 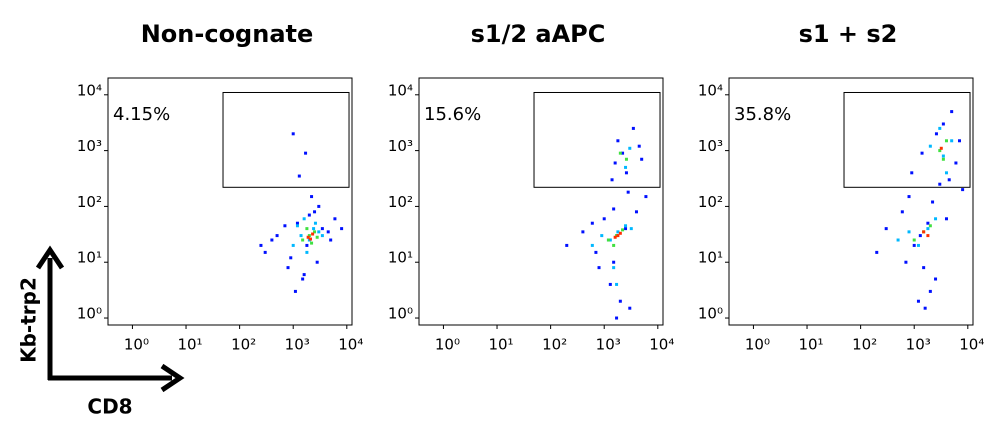 I want to click on y-tick-label: 10², so click(x=89, y=202).